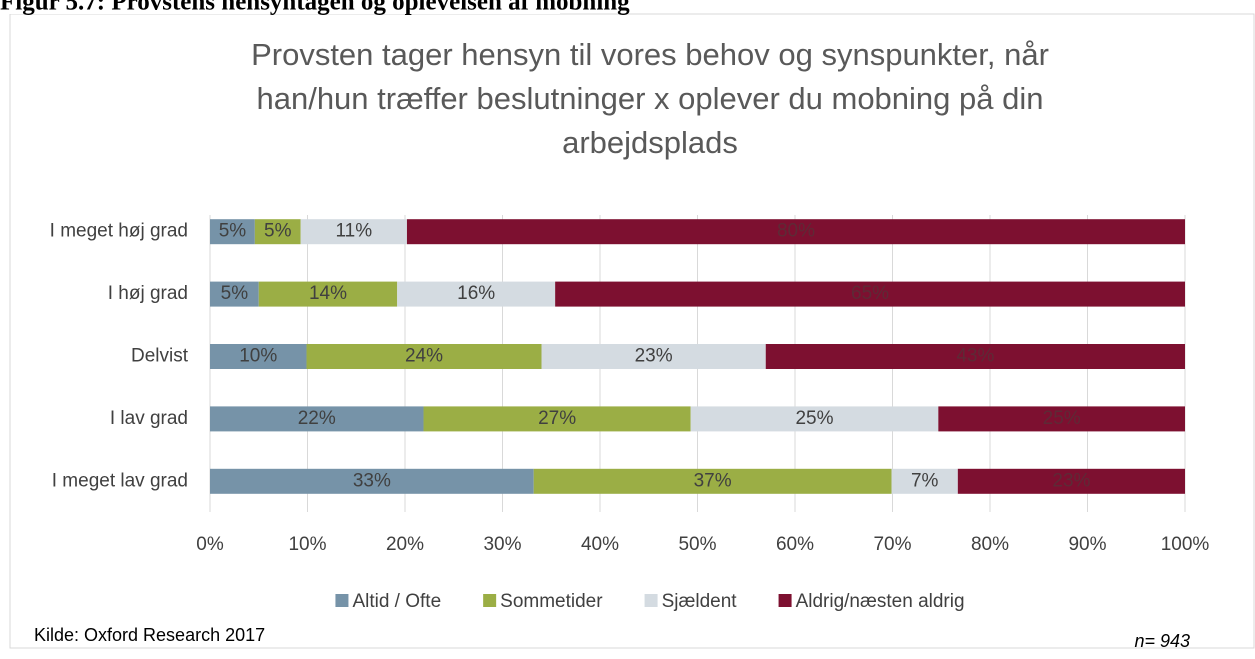 This screenshot has width=1255, height=659. What do you see at coordinates (405, 544) in the screenshot?
I see `x-tick-label: 20%` at bounding box center [405, 544].